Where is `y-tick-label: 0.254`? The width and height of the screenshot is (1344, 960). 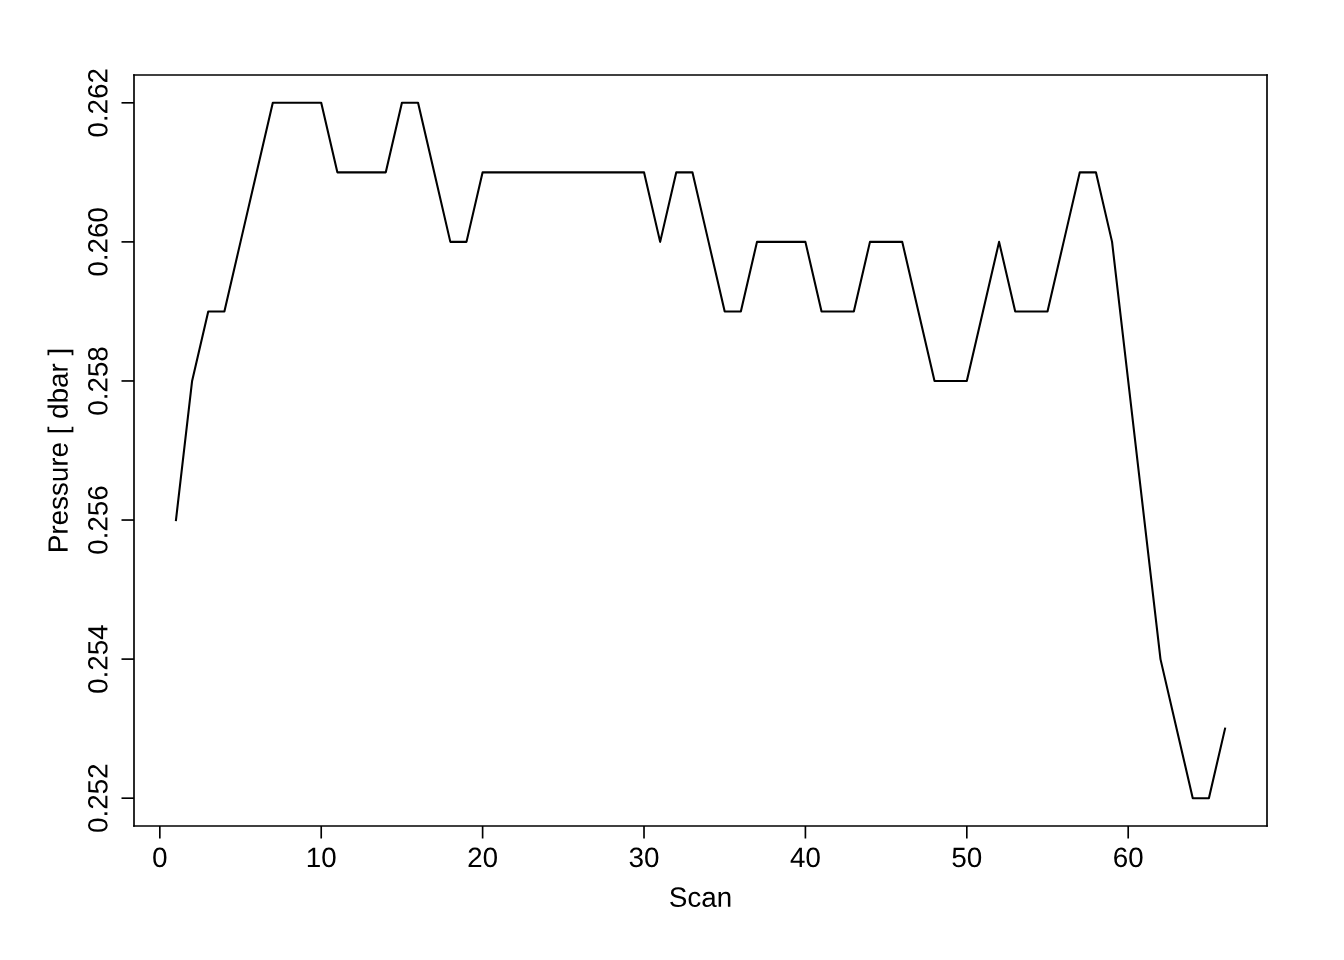
y-tick-label: 0.254 is located at coordinates (98, 659).